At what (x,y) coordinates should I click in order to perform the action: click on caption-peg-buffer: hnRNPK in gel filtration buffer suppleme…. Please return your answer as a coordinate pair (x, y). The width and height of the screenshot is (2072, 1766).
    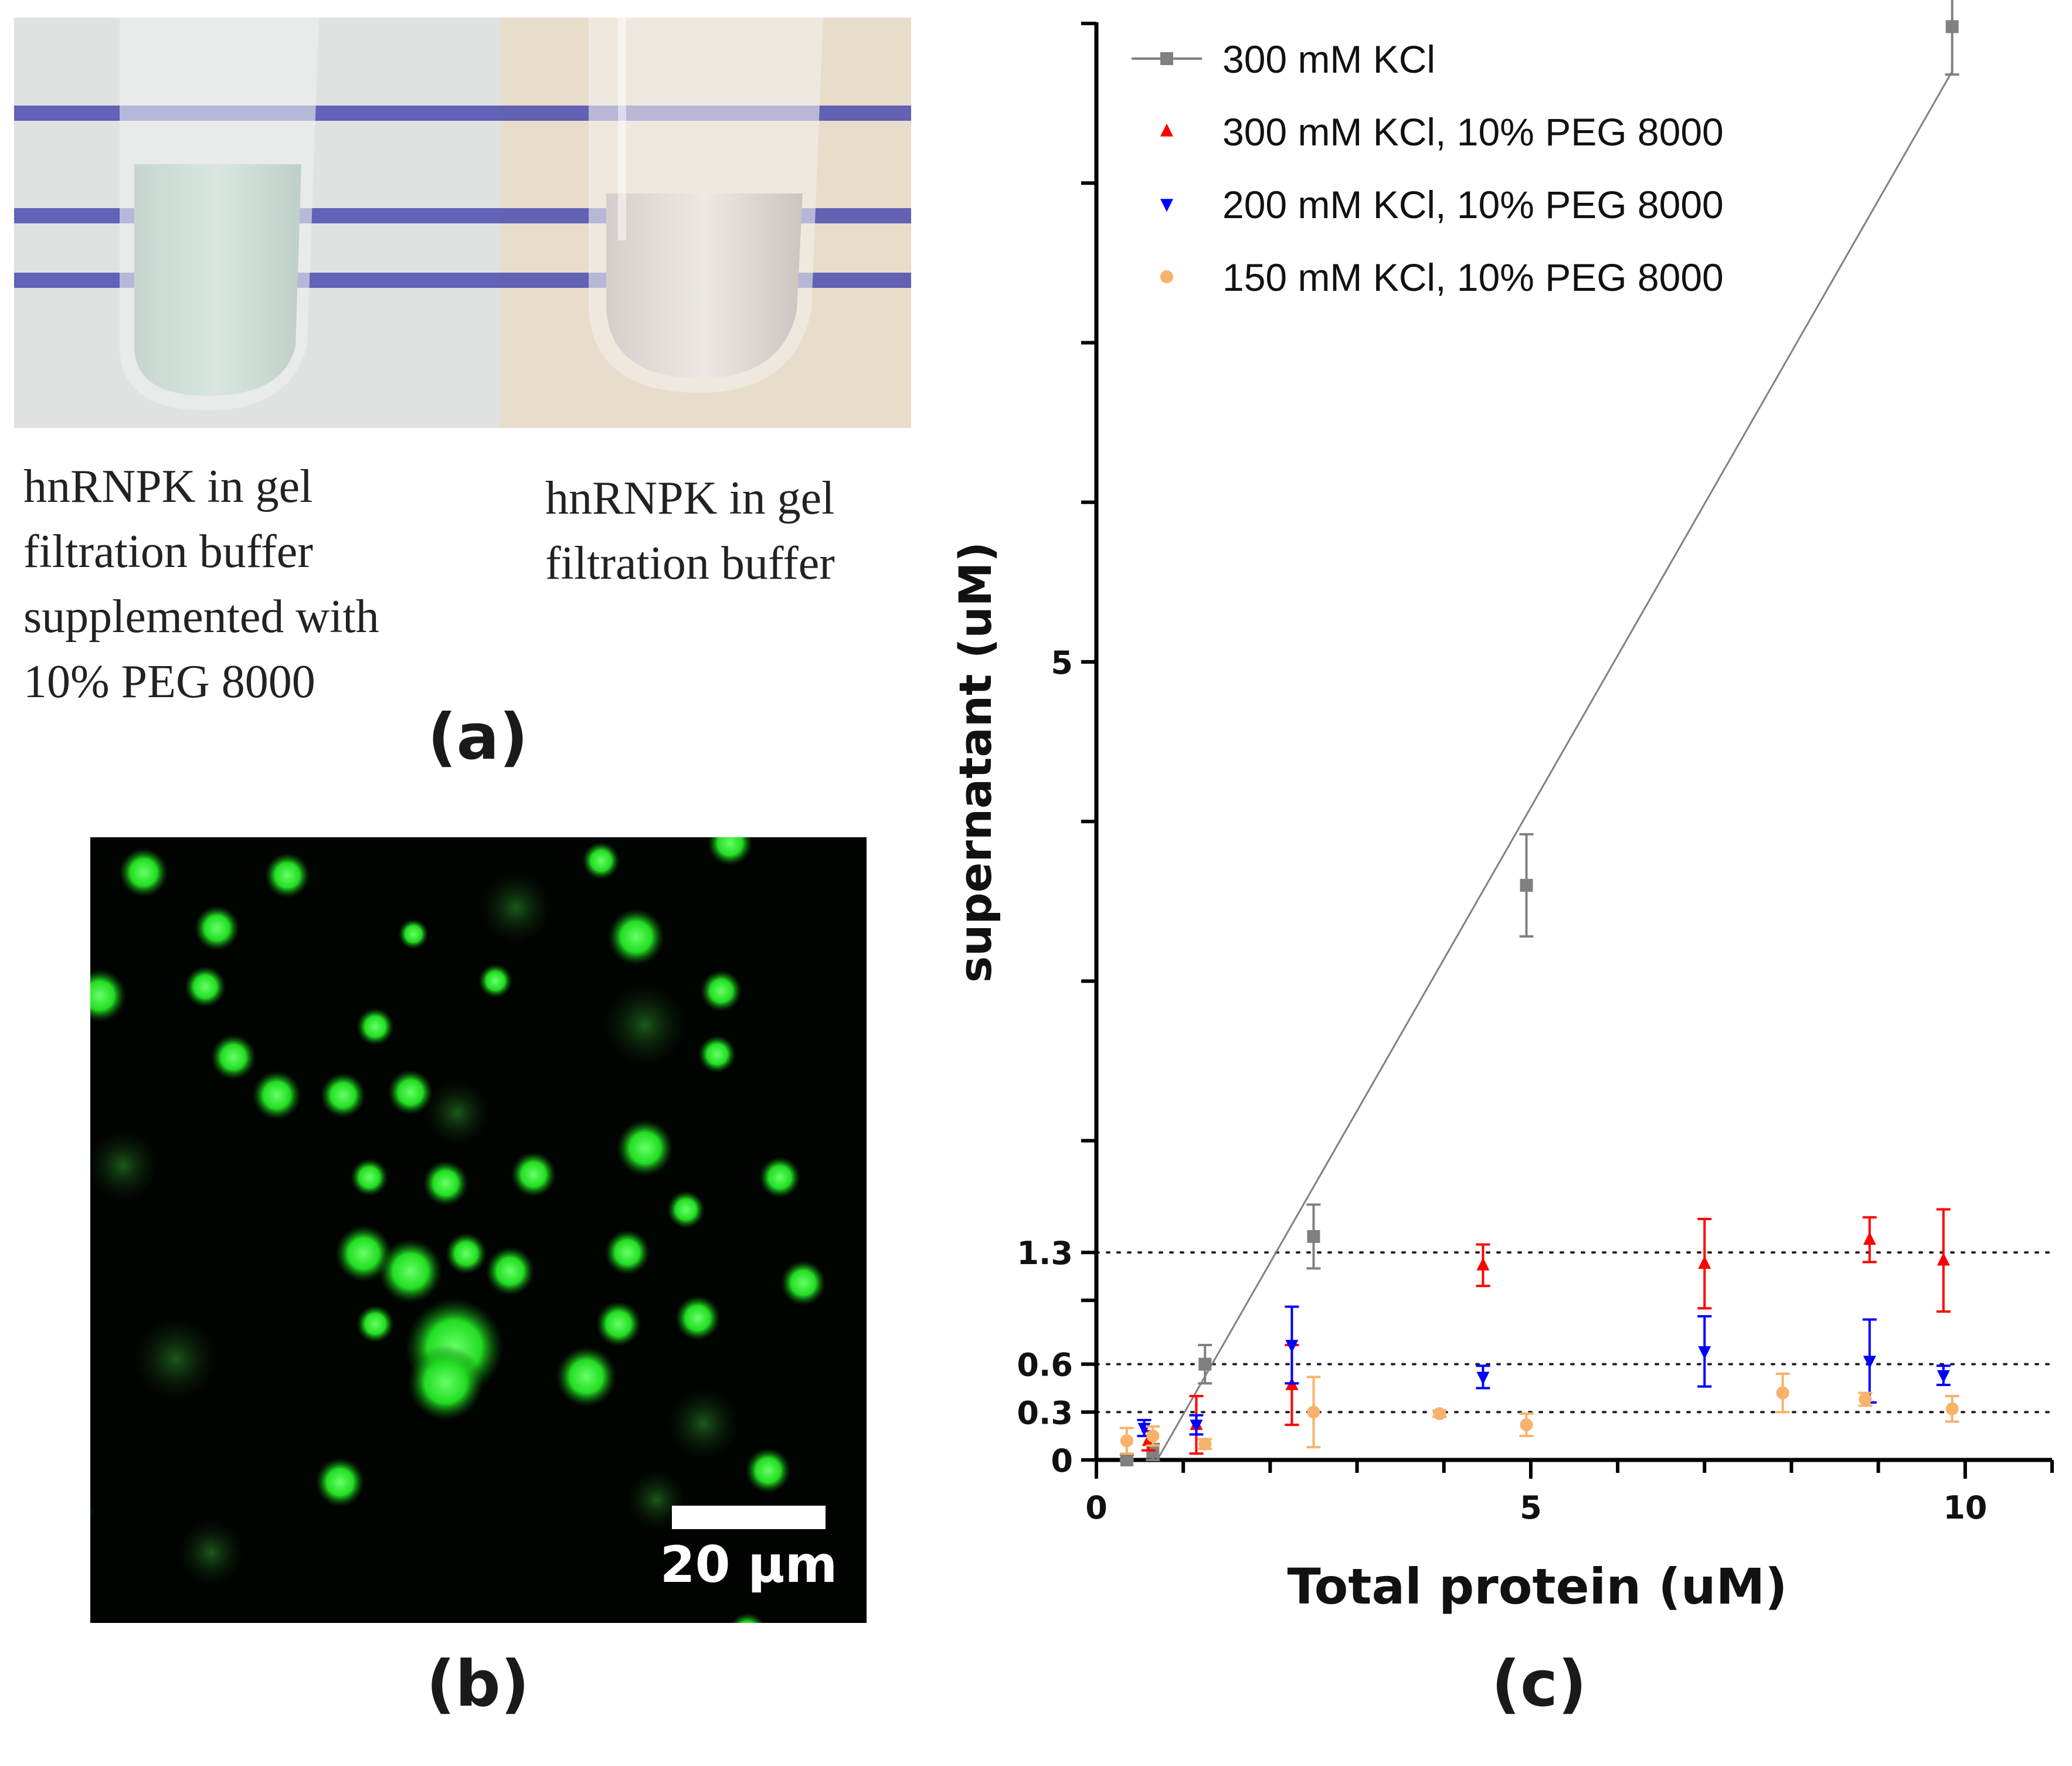
    Looking at the image, I should click on (201, 584).